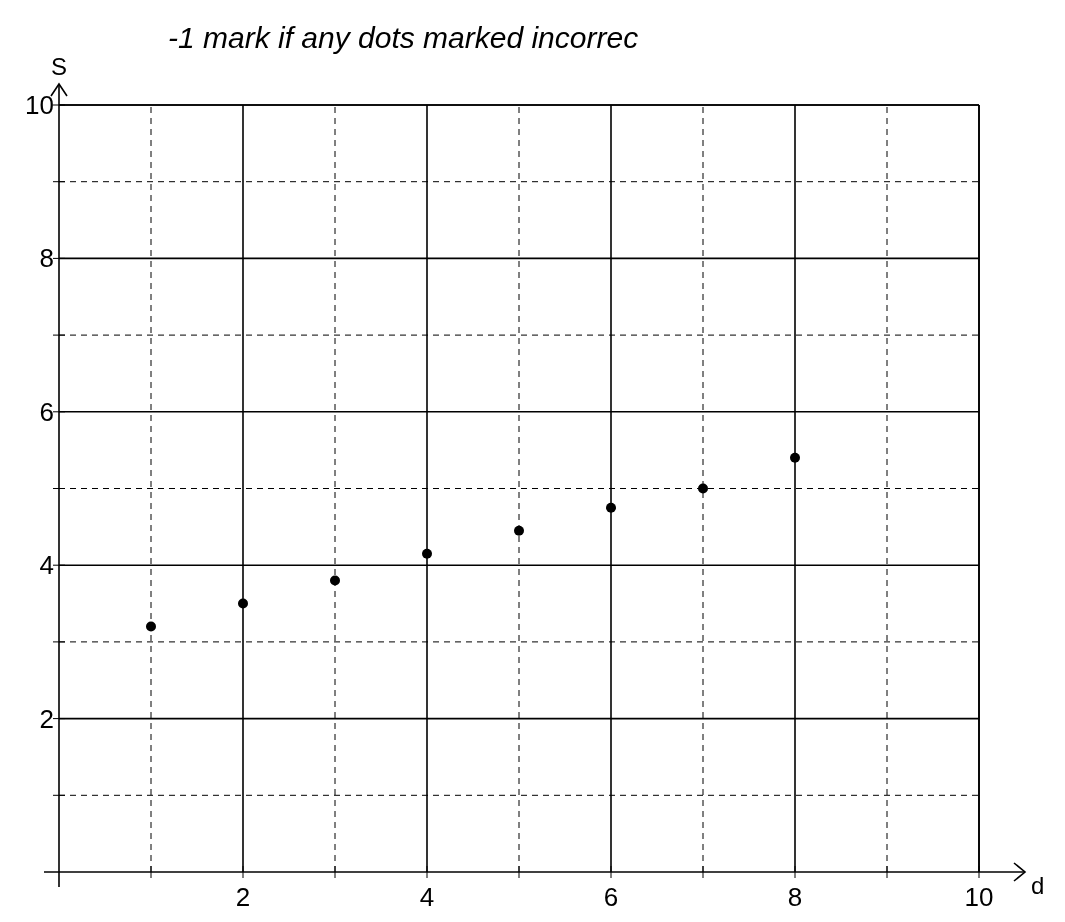 This screenshot has width=1065, height=922. I want to click on y-tick-label: 2, so click(46, 718).